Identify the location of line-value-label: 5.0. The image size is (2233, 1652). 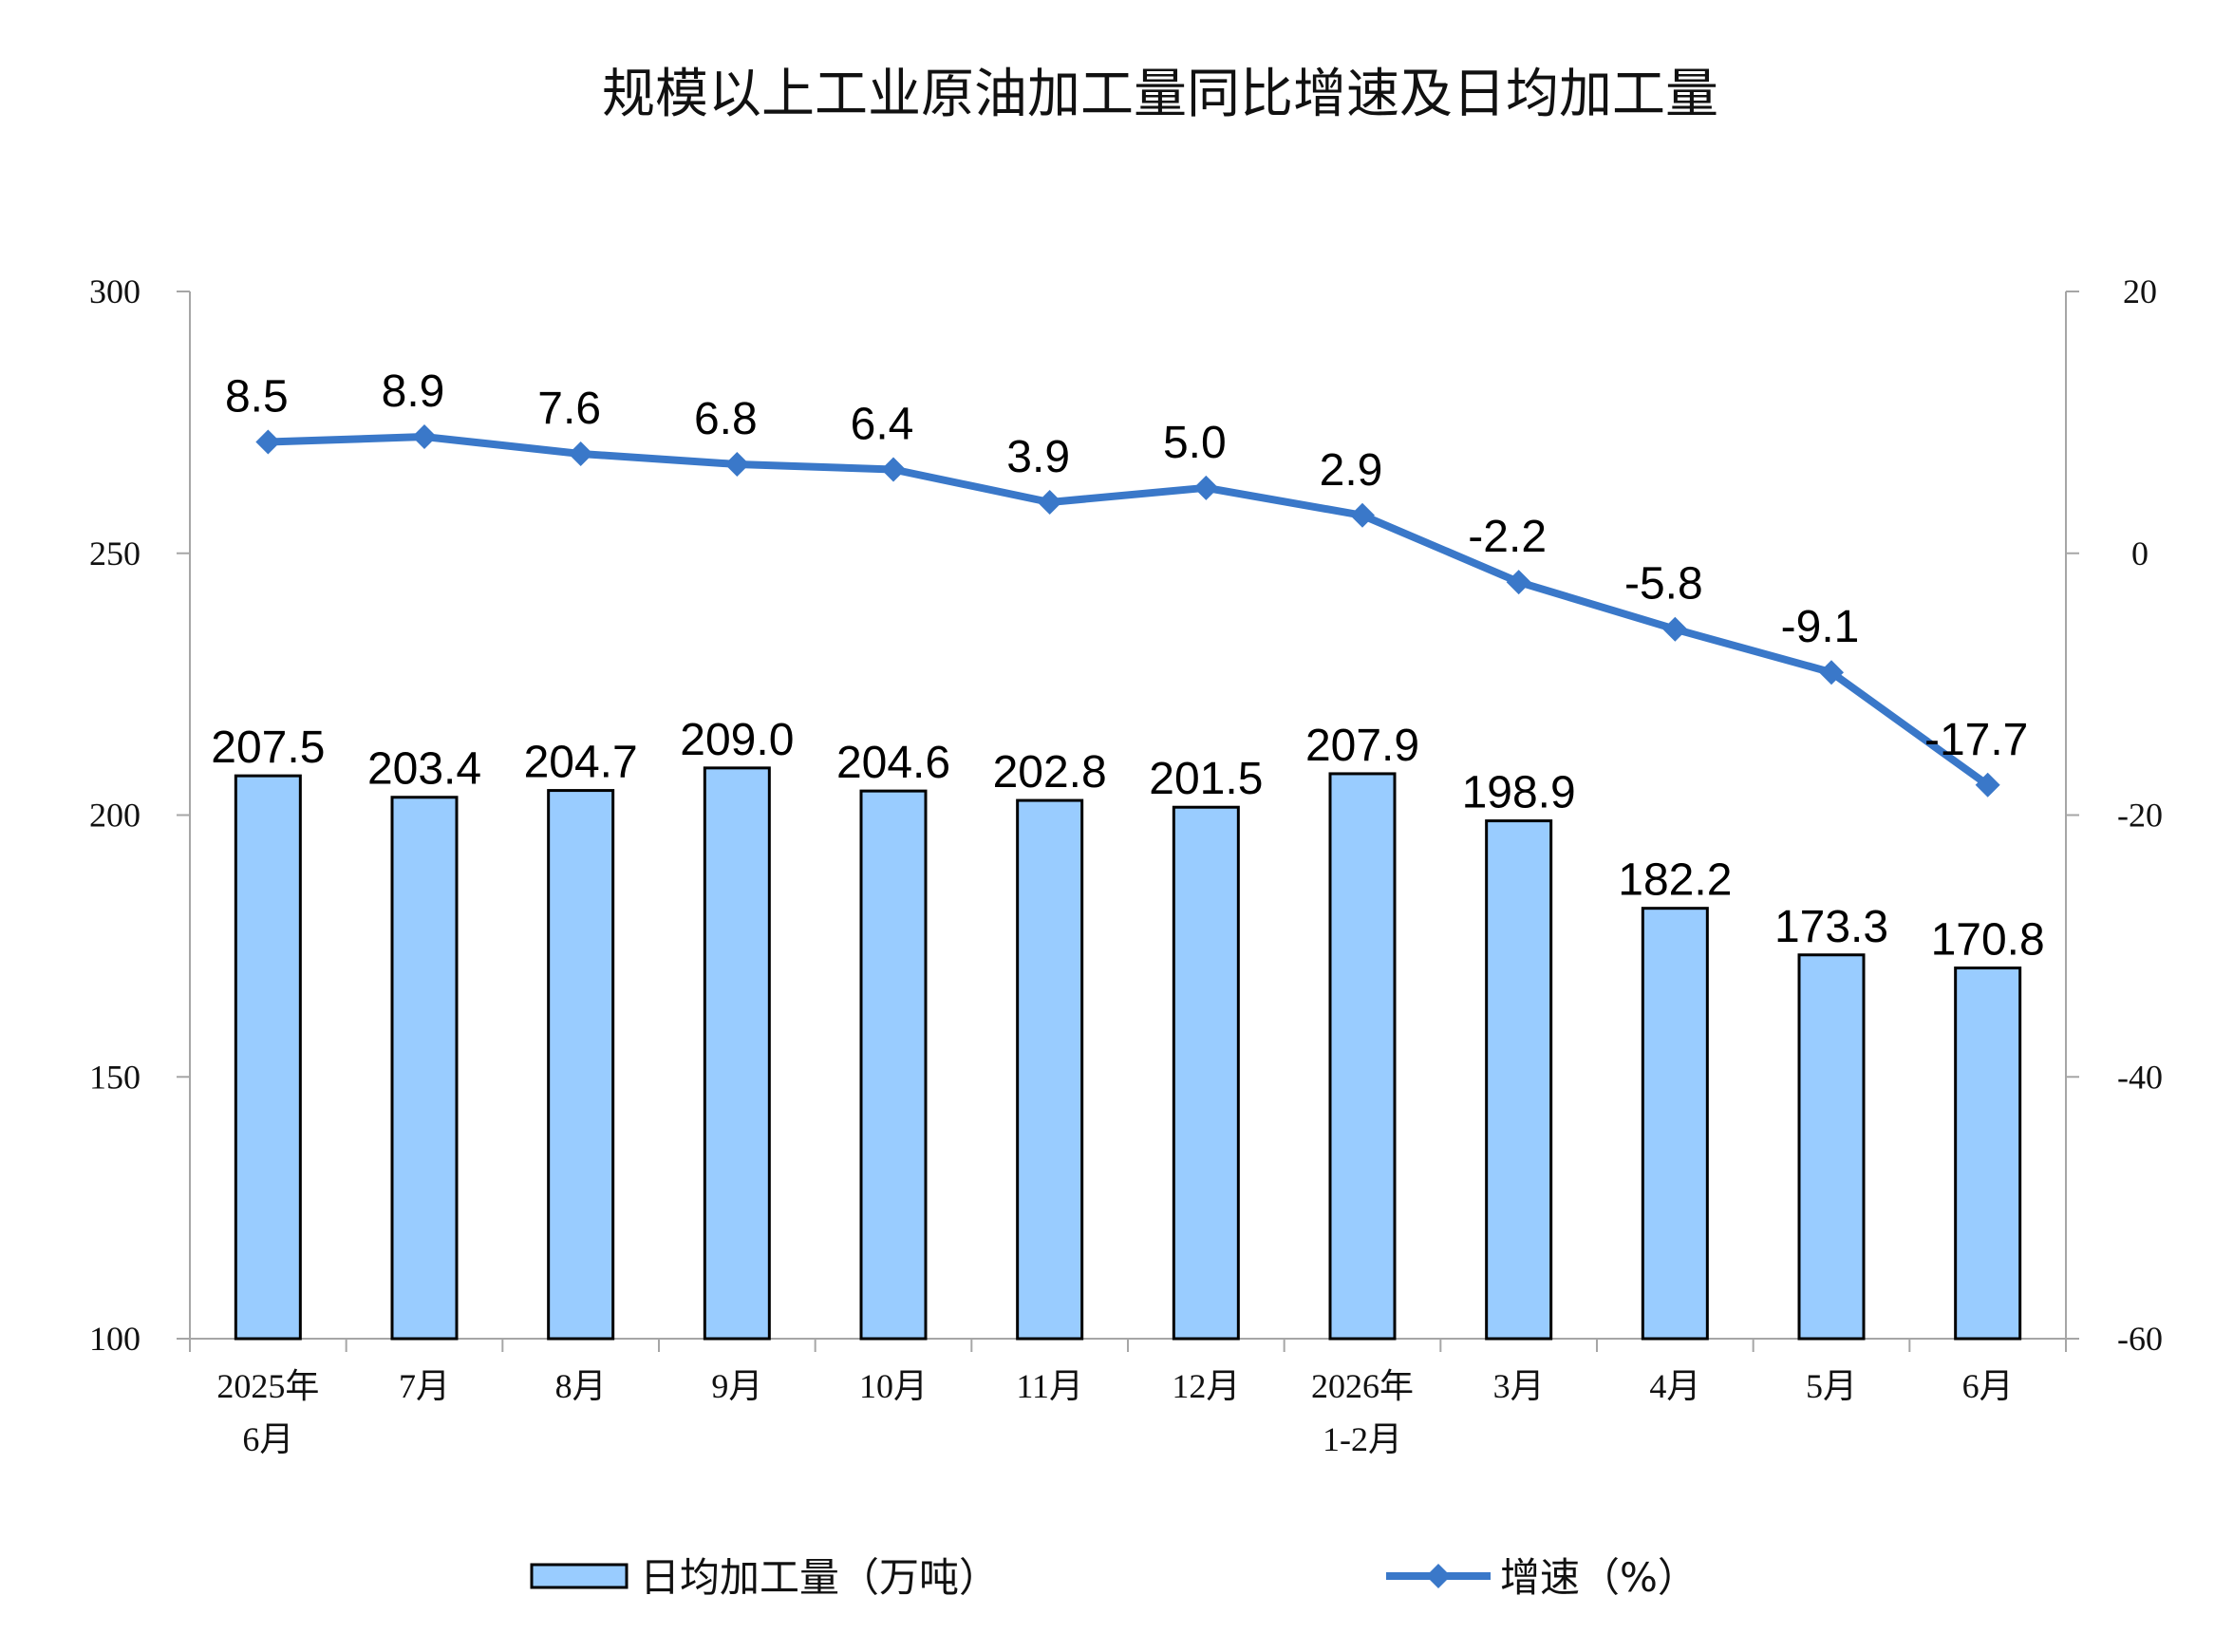
(1195, 443).